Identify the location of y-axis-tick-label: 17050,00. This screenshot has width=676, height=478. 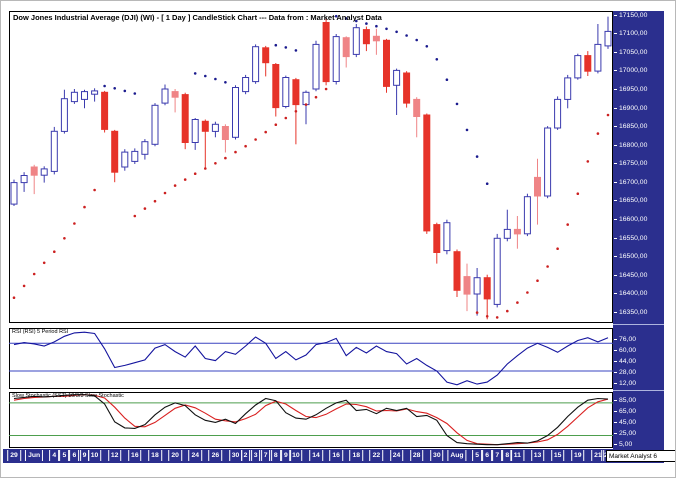
(633, 52).